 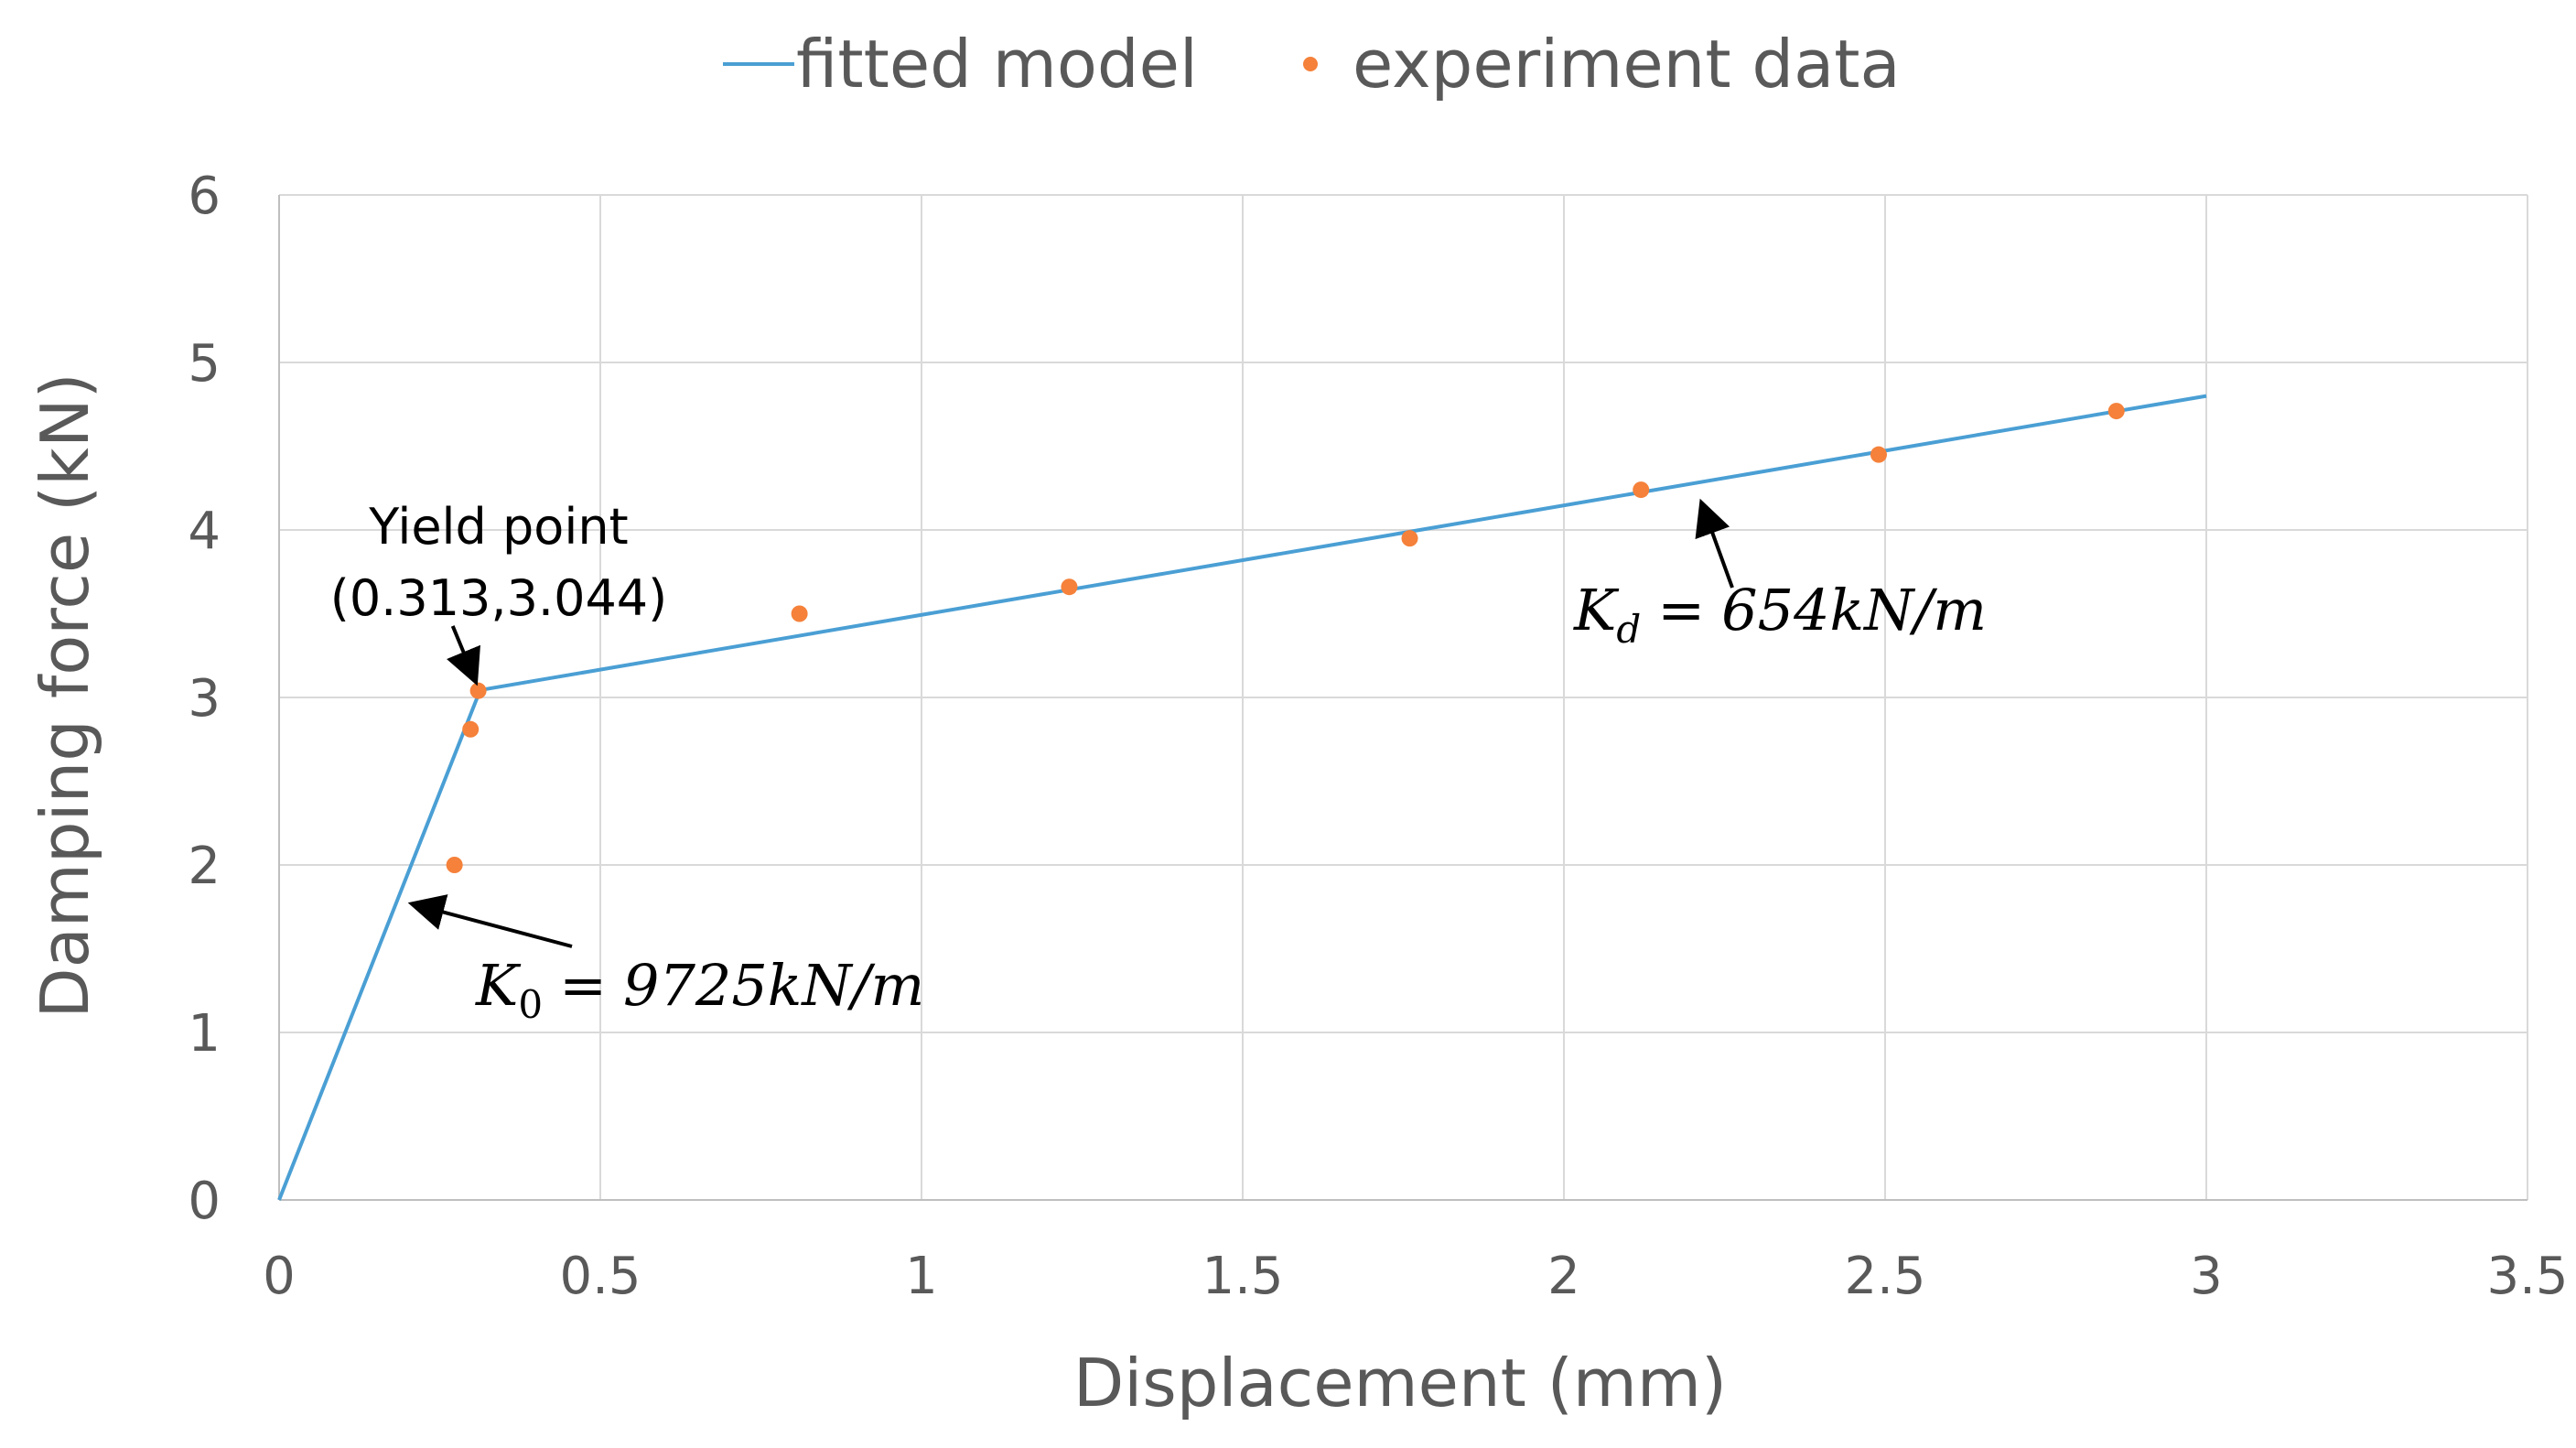 I want to click on x-tick-label: 1, so click(x=921, y=1276).